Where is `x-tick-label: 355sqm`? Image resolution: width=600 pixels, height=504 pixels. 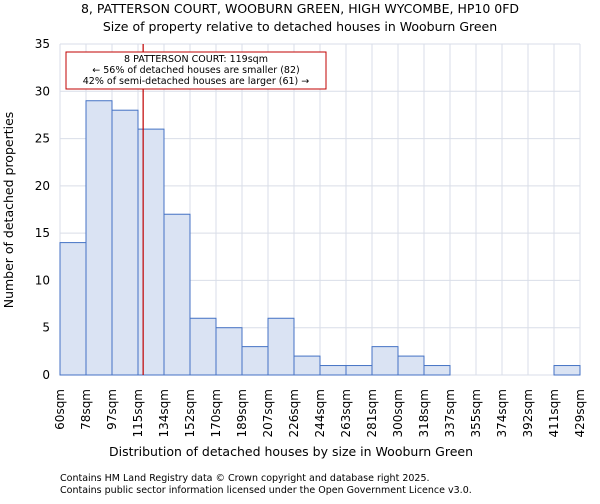 x-tick-label: 355sqm is located at coordinates (476, 413).